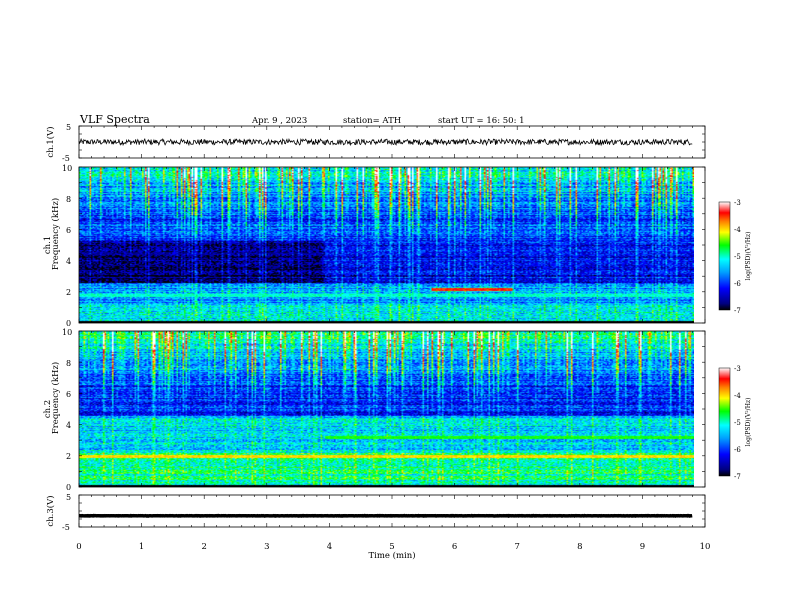 The image size is (792, 612). I want to click on ch1-waveform-trace, so click(385, 142).